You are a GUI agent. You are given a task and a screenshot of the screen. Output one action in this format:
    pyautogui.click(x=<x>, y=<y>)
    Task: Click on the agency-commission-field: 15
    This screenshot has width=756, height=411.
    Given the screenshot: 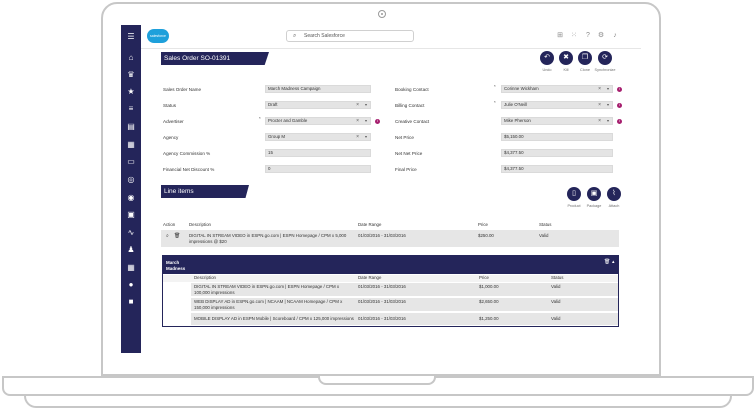 What is the action you would take?
    pyautogui.click(x=318, y=153)
    